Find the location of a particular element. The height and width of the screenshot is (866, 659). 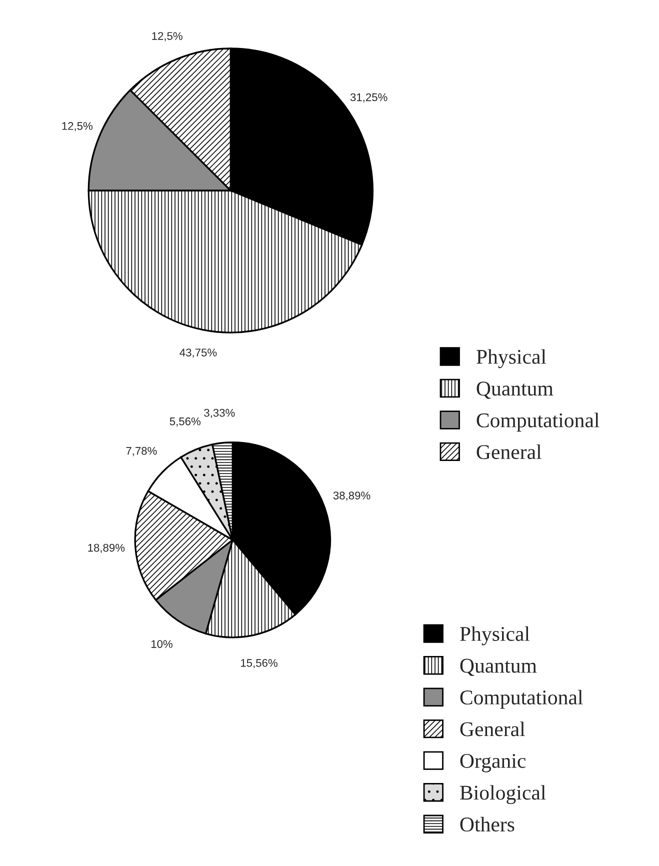

legend-label: Others is located at coordinates (487, 824).